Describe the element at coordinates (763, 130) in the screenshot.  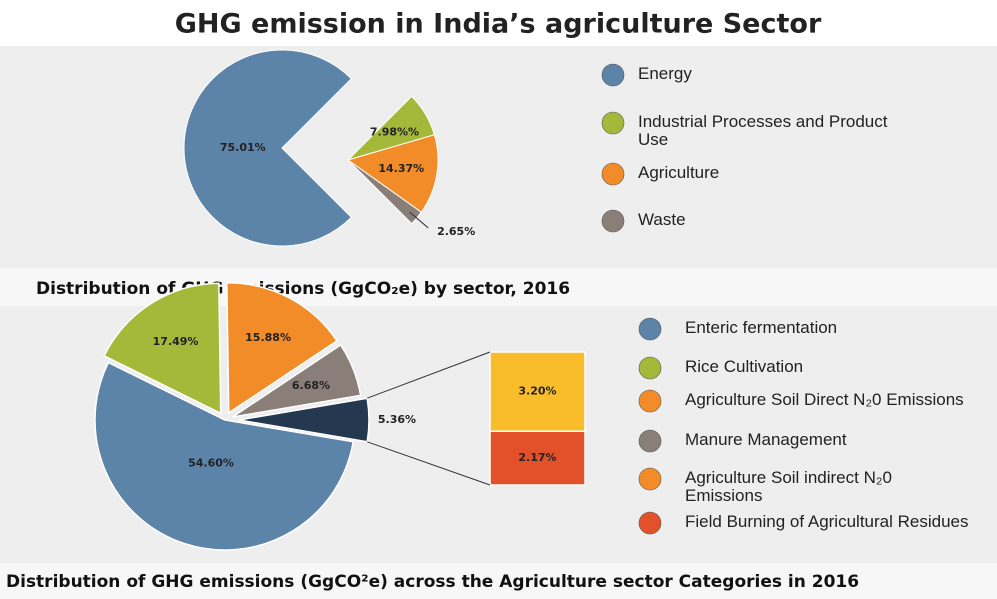
I see `legend-label: Industrial Processes and Product Use` at that location.